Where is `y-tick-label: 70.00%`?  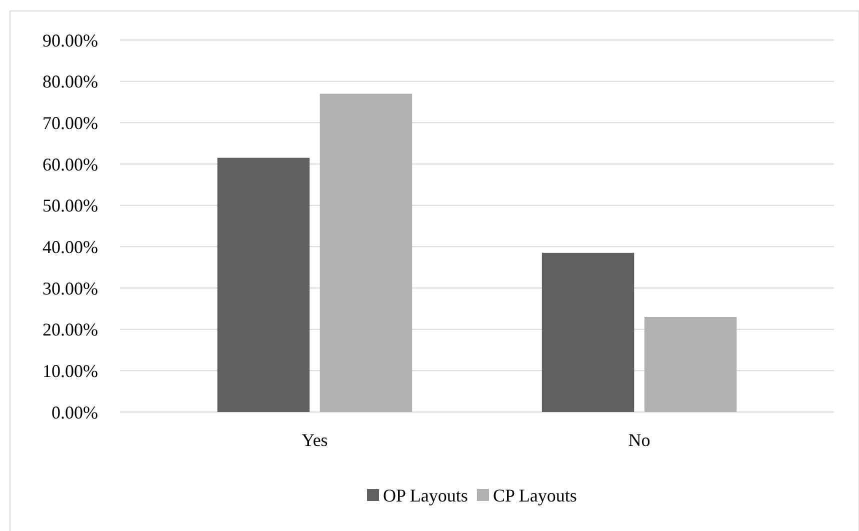 y-tick-label: 70.00% is located at coordinates (70, 122).